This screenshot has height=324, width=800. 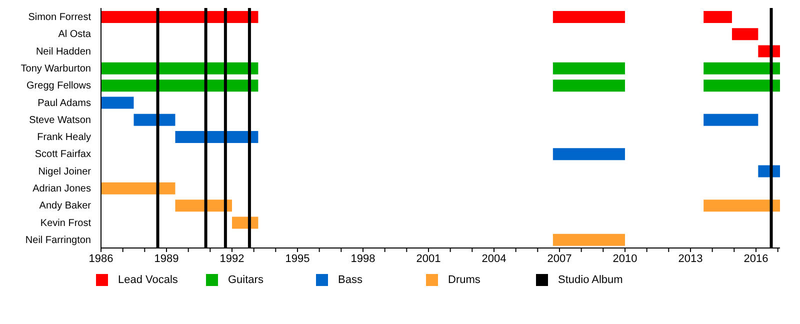 What do you see at coordinates (297, 258) in the screenshot?
I see `x-tick-label: 1995` at bounding box center [297, 258].